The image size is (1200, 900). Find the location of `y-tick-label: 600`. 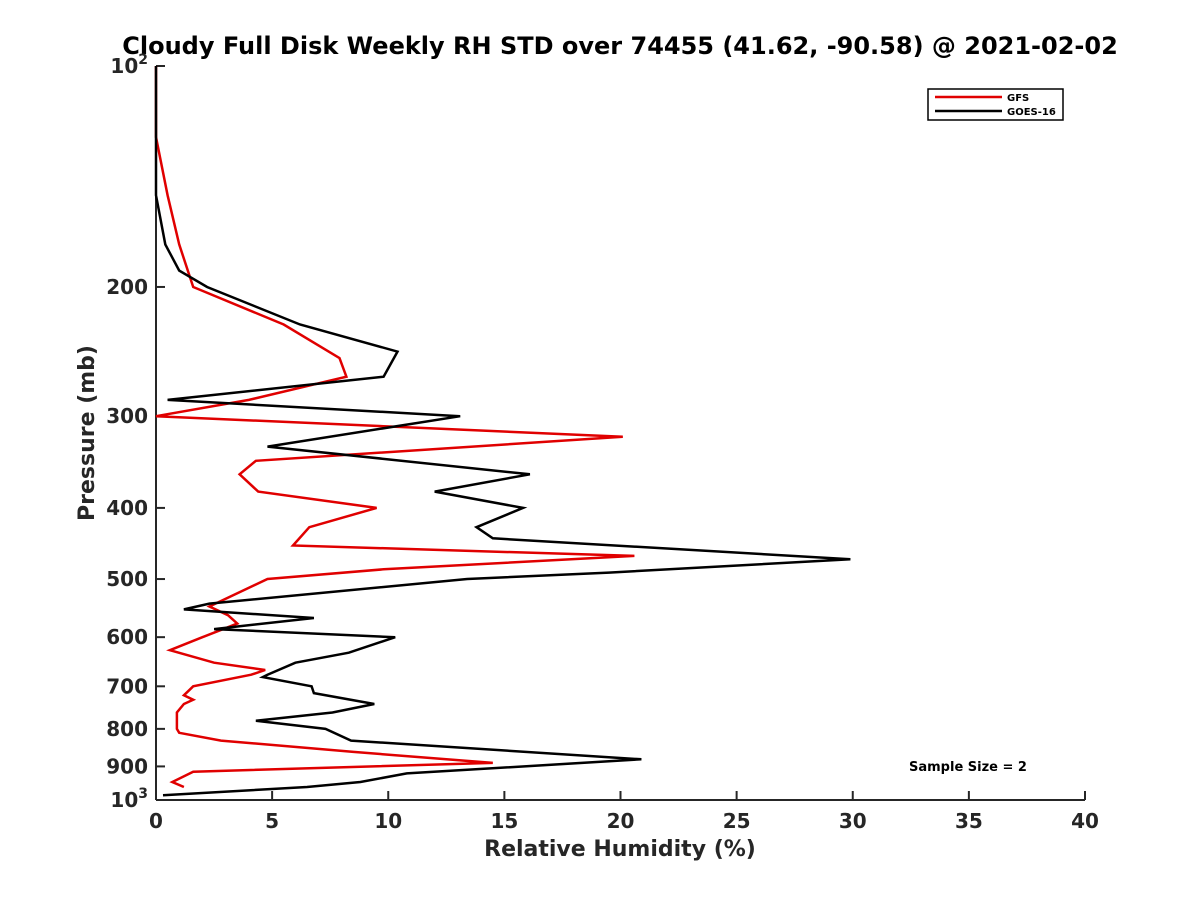

y-tick-label: 600 is located at coordinates (127, 637).